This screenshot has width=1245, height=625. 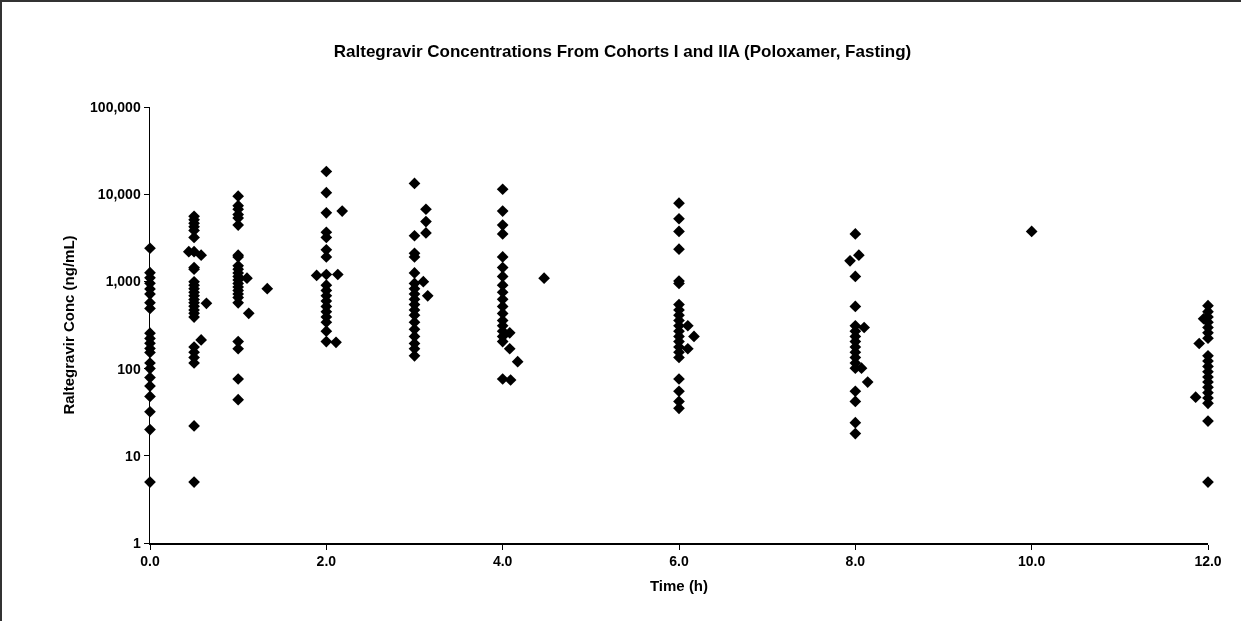 What do you see at coordinates (123, 281) in the screenshot?
I see `y-tick-label: 1,000` at bounding box center [123, 281].